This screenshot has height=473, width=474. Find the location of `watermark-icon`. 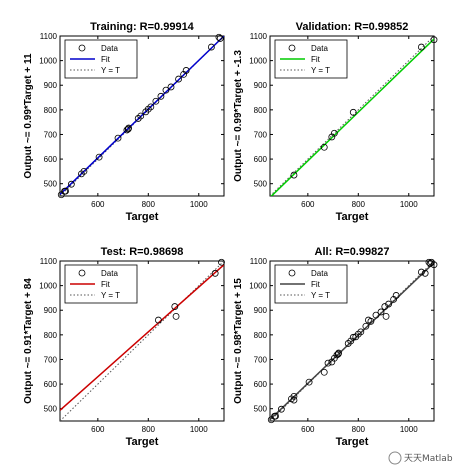

watermark-icon is located at coordinates (395, 458).